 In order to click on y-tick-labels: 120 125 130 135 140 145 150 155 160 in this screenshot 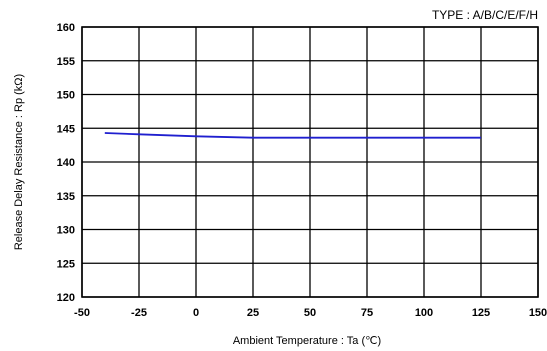, I will do `click(66, 163)`.